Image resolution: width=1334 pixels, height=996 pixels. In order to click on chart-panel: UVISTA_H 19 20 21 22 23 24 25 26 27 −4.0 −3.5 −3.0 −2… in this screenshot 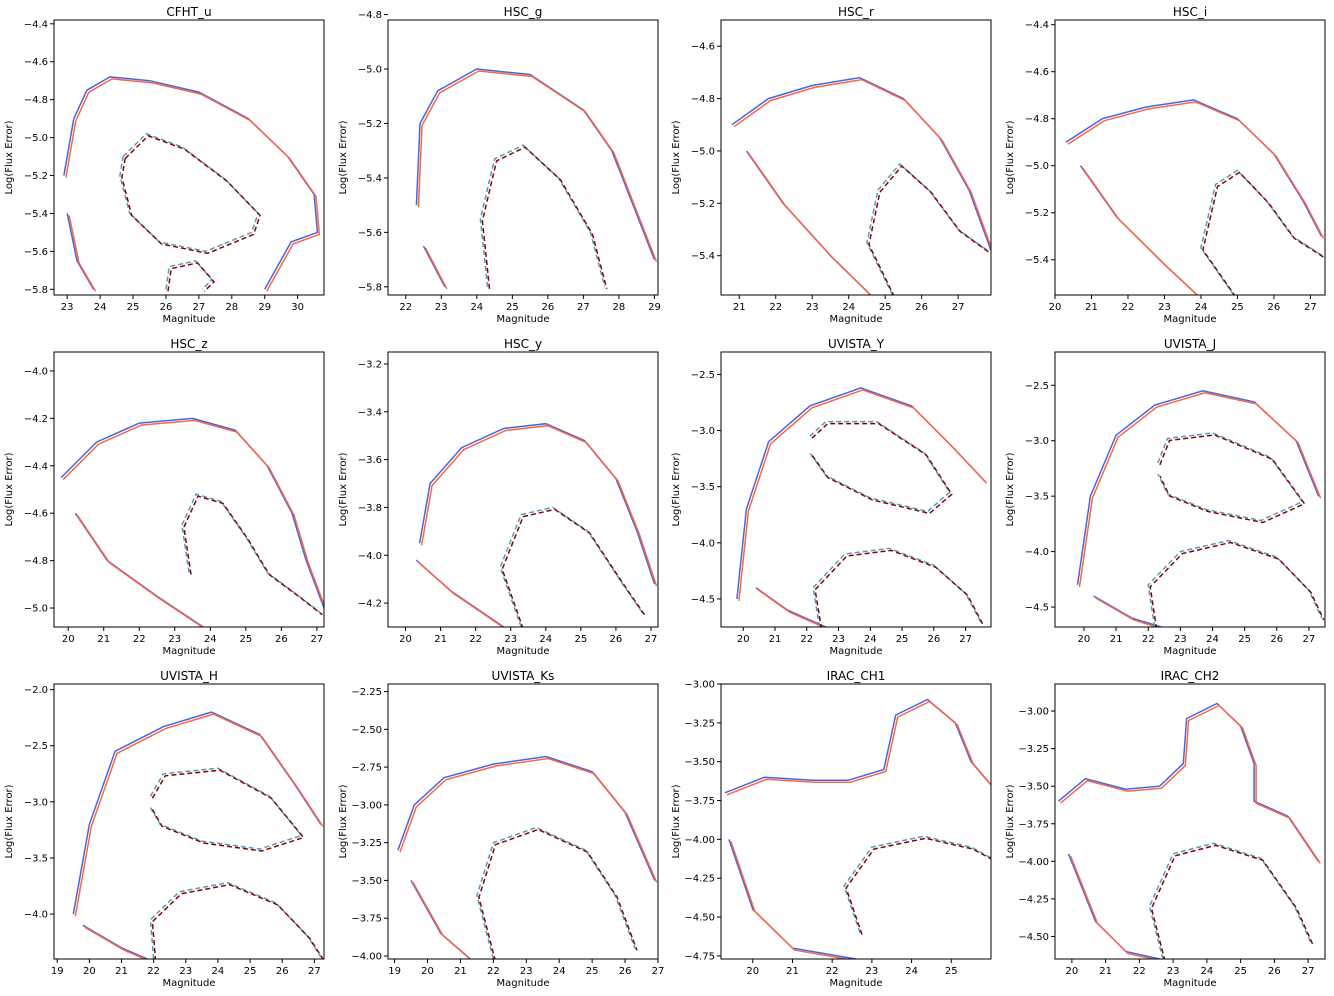, I will do `click(164, 829)`.